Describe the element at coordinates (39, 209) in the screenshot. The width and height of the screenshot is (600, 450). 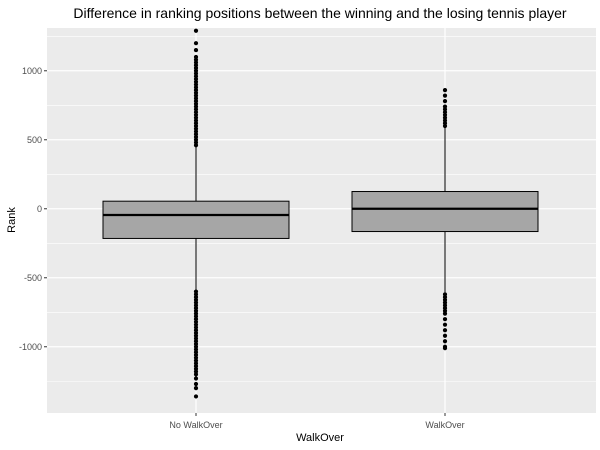
I see `y-tick-label: 0` at that location.